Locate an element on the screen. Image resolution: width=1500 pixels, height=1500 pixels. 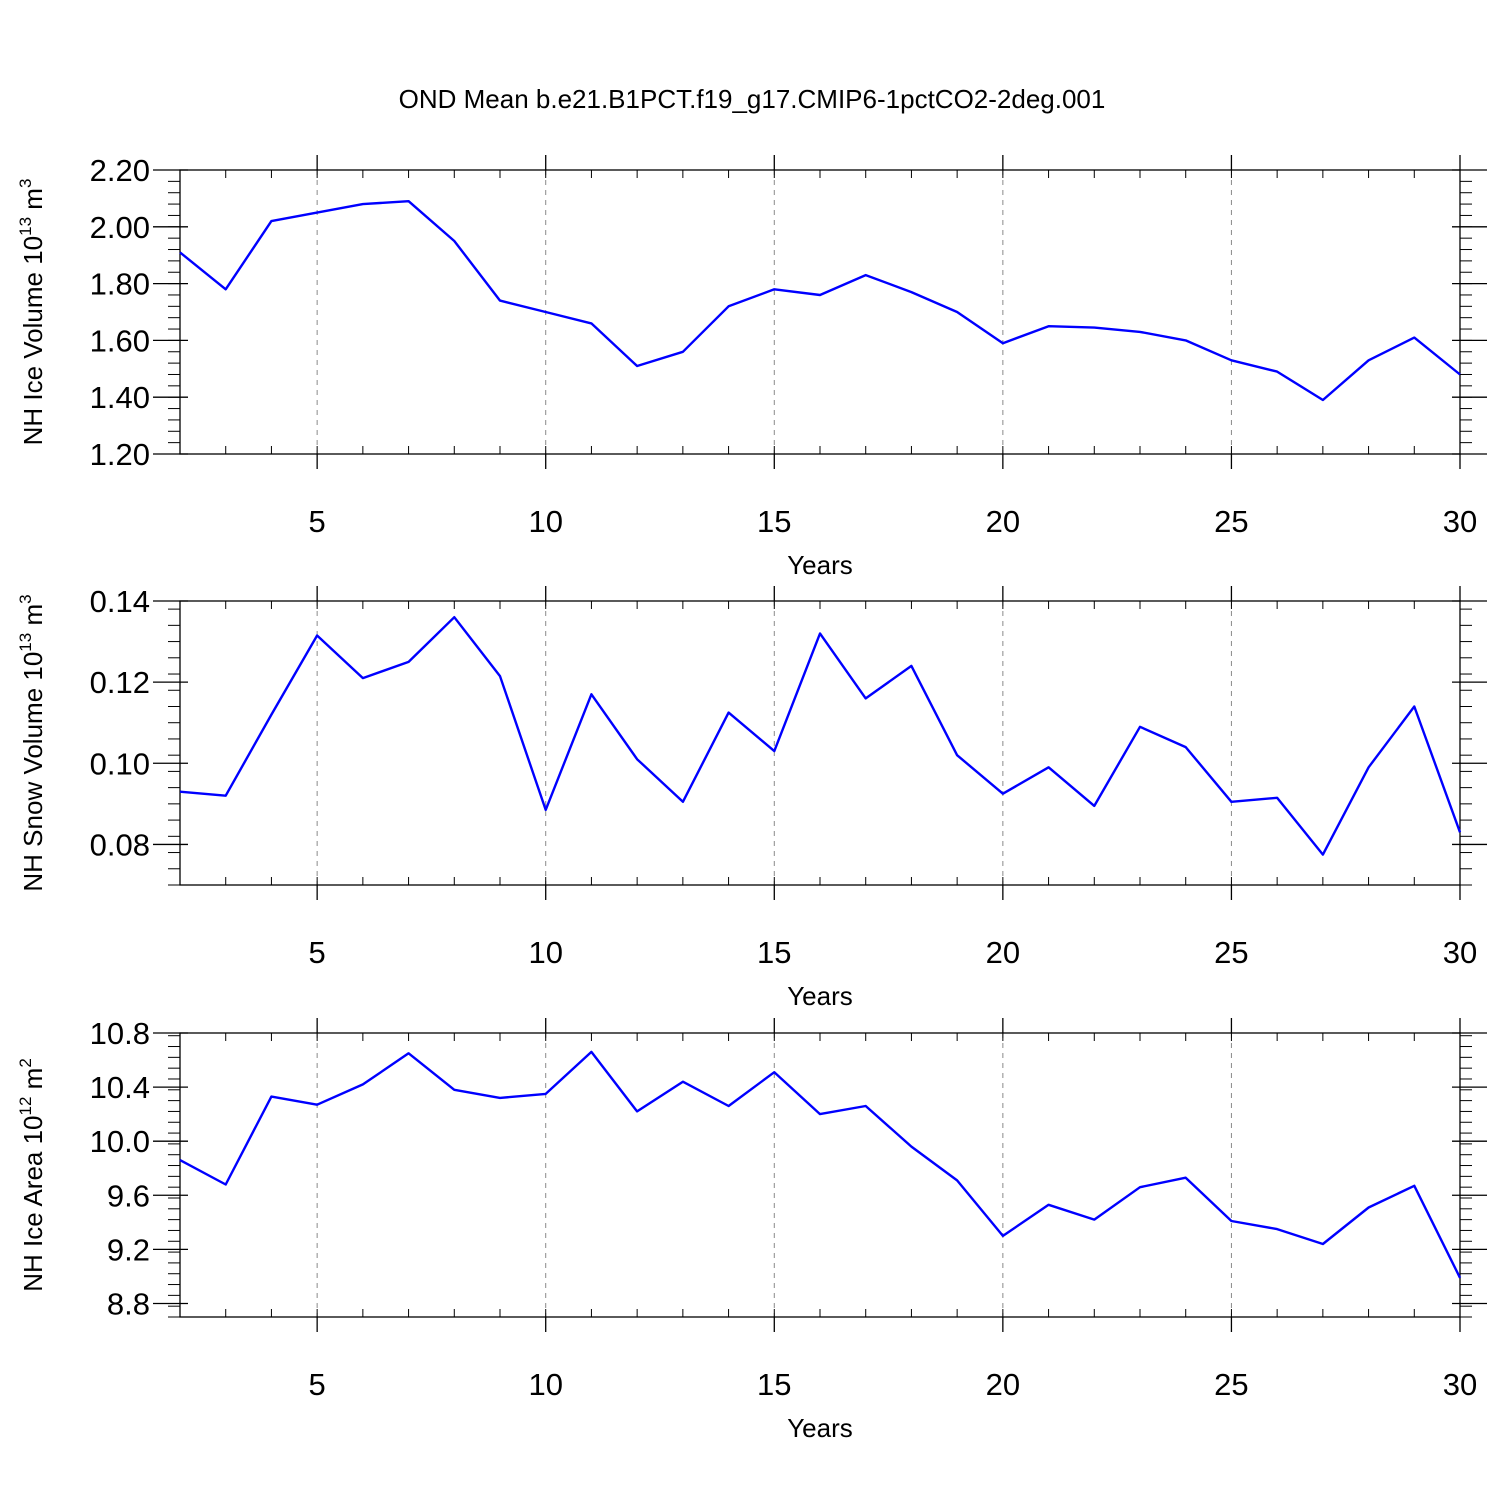
y-tick-label: 0.12 is located at coordinates (120, 682).